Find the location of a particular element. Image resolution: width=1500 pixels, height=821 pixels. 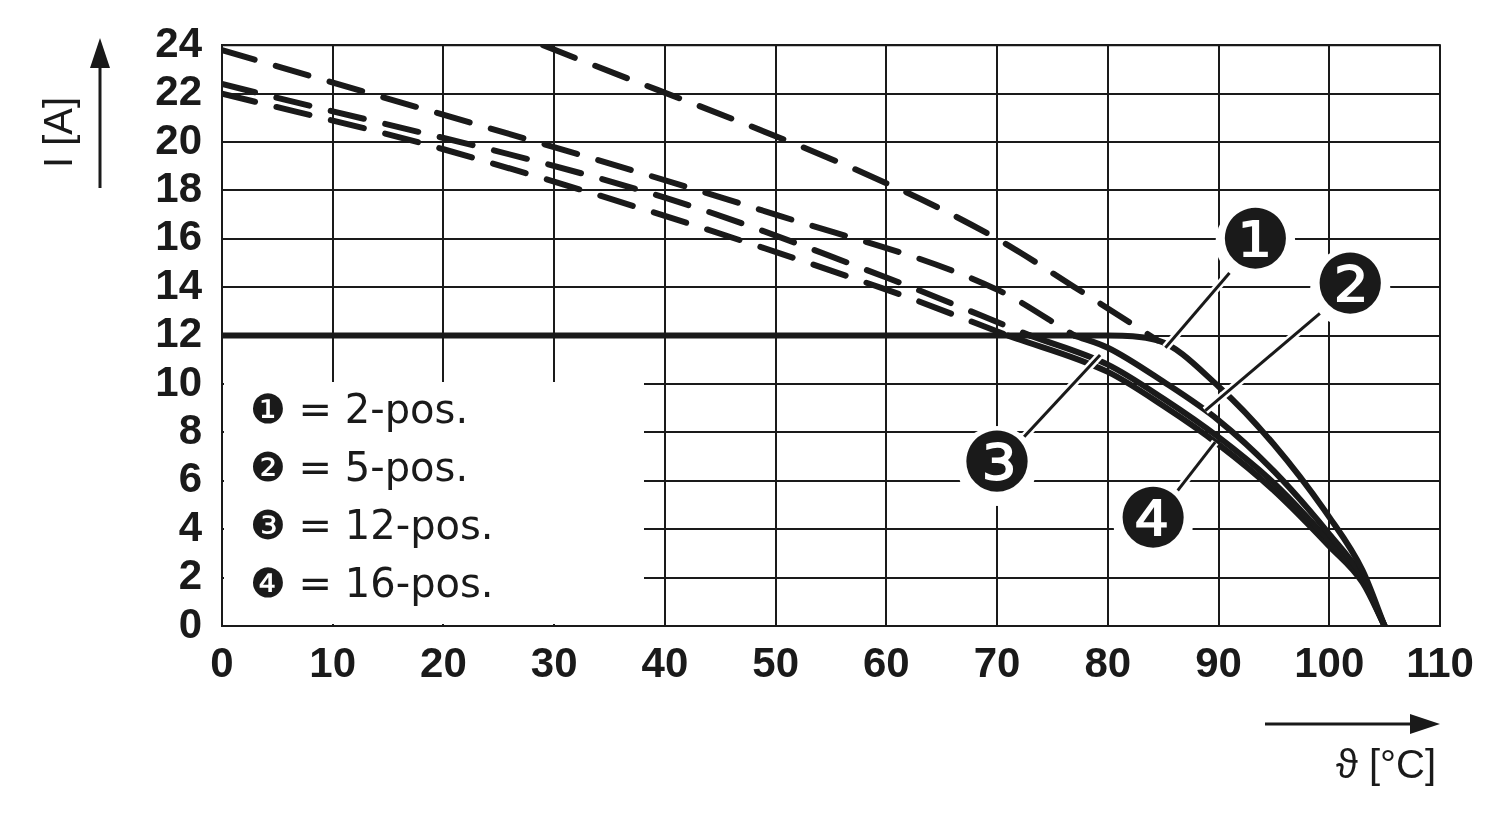

x-tick-label: 90 is located at coordinates (1218, 662).